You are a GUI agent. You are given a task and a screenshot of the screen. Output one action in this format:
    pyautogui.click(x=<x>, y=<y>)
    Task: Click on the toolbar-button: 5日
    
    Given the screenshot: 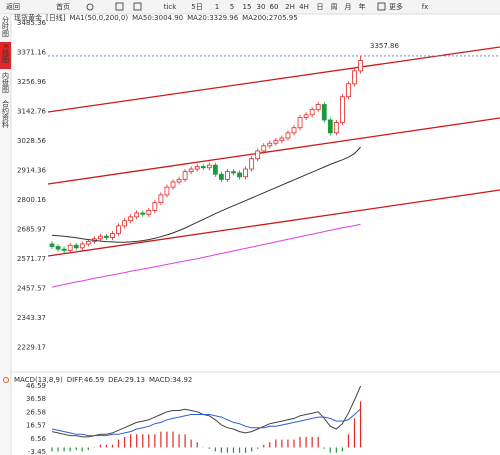 What is the action you would take?
    pyautogui.click(x=196, y=7)
    